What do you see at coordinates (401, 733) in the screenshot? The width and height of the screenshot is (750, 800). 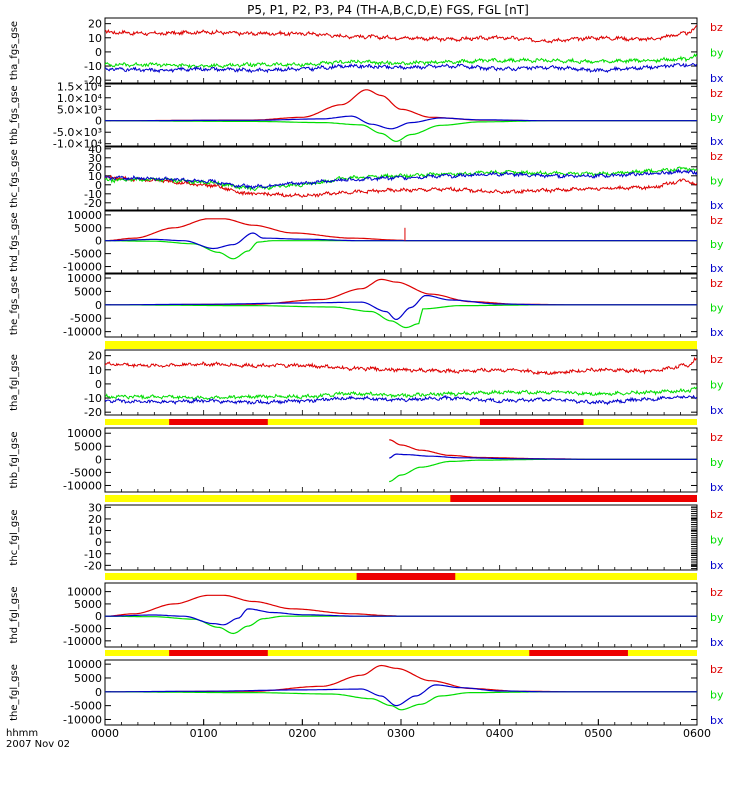 I see `x-tick-label: 0300` at bounding box center [401, 733].